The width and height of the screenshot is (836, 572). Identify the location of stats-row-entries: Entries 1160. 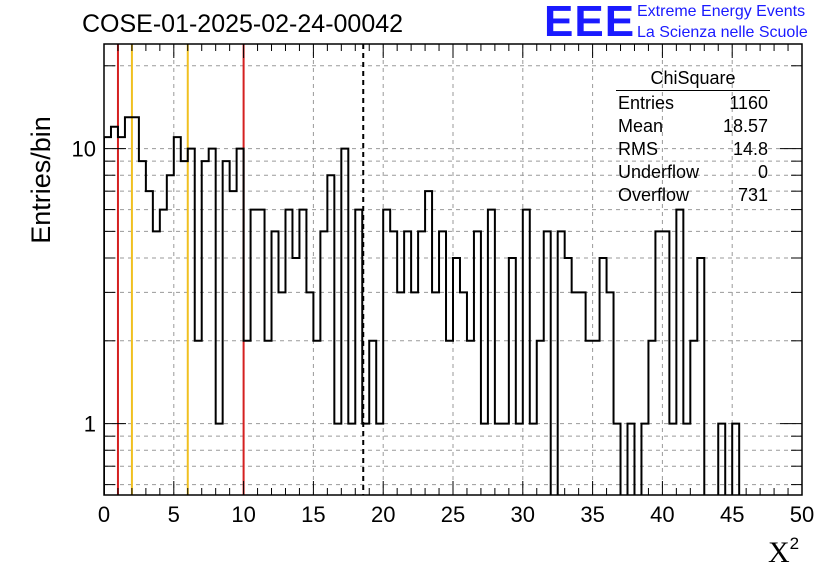
(693, 103).